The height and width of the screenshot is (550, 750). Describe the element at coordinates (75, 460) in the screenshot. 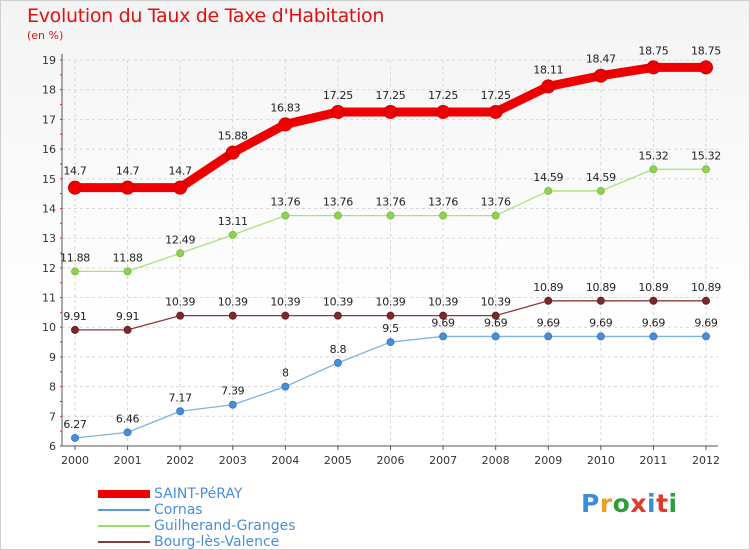

I see `x-tick-label: 2000` at that location.